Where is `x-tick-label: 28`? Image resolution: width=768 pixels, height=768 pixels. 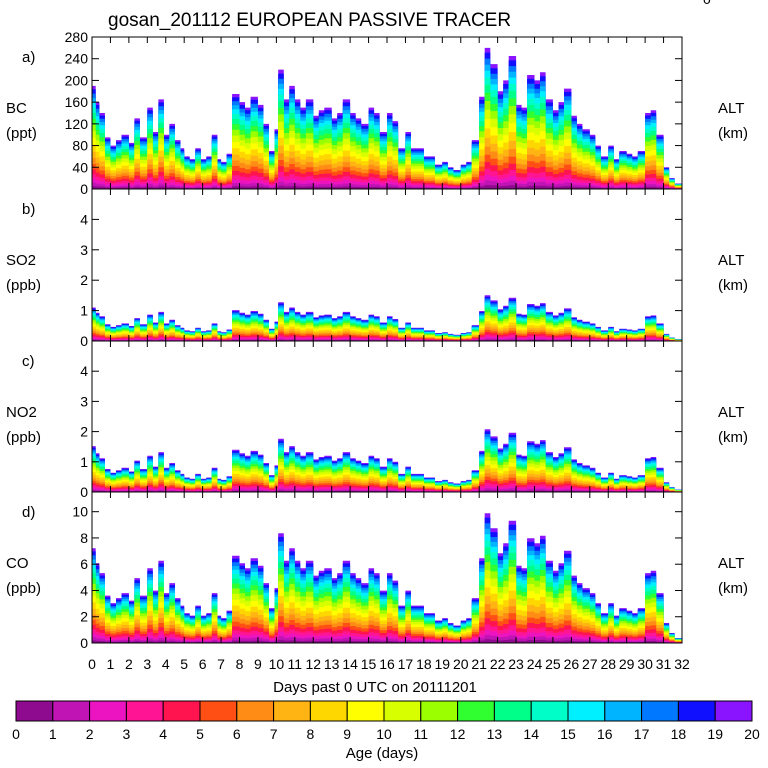 x-tick-label: 28 is located at coordinates (608, 664).